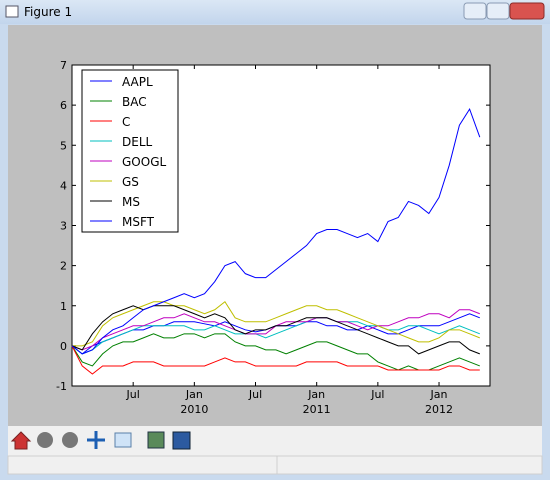 Image resolution: width=550 pixels, height=484 pixels. What do you see at coordinates (137, 142) in the screenshot?
I see `legend-label: DELL` at bounding box center [137, 142].